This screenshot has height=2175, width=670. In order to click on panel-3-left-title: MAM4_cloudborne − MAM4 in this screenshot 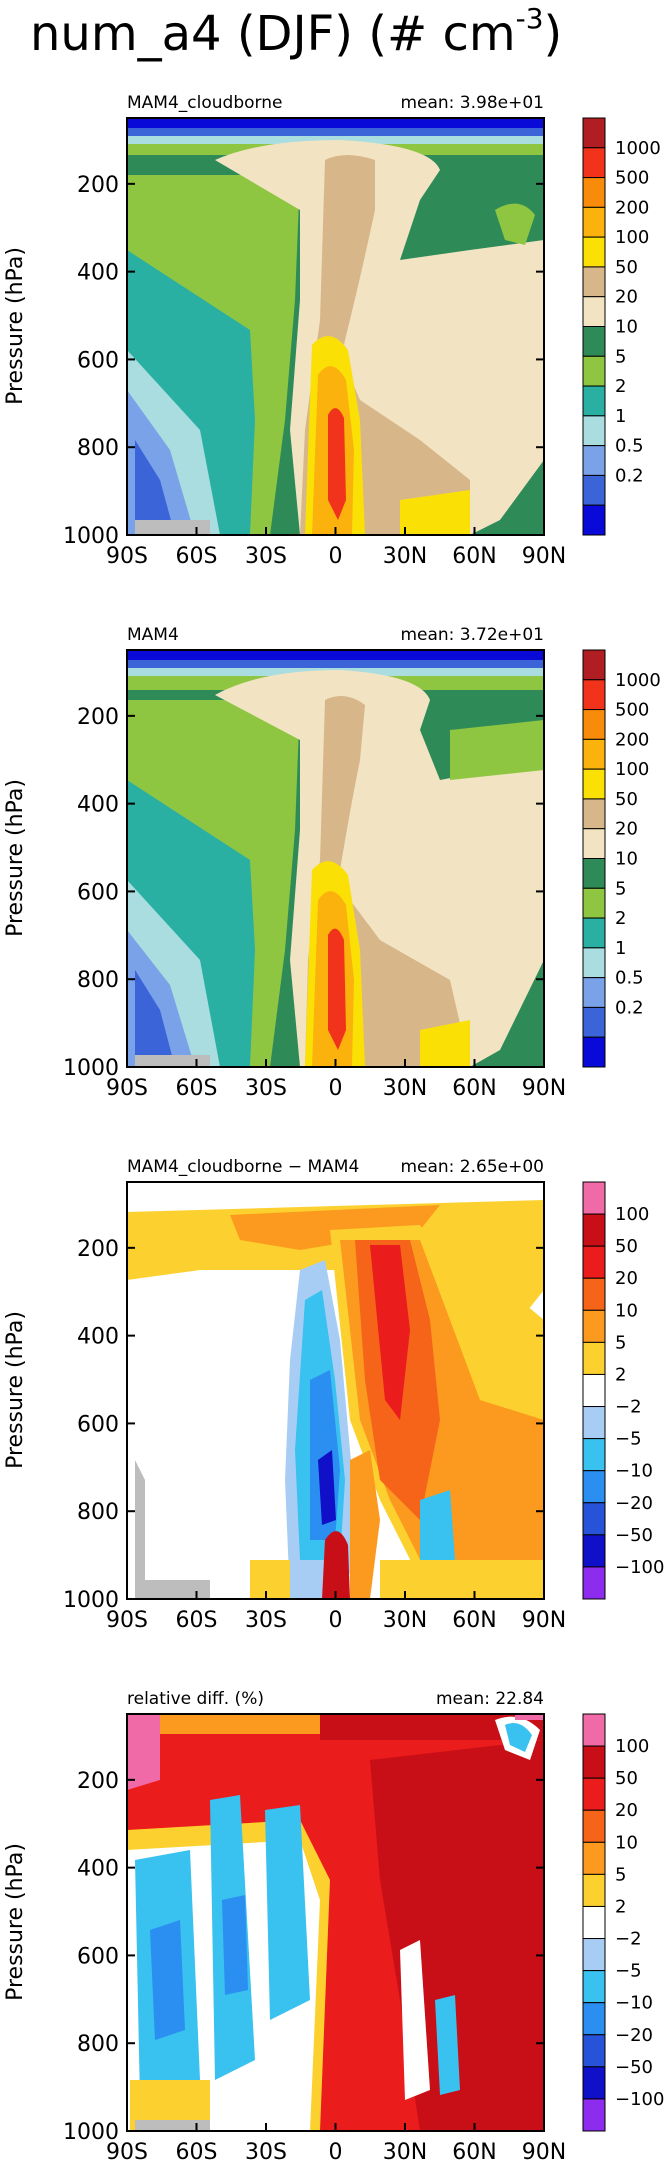, I will do `click(243, 1167)`.